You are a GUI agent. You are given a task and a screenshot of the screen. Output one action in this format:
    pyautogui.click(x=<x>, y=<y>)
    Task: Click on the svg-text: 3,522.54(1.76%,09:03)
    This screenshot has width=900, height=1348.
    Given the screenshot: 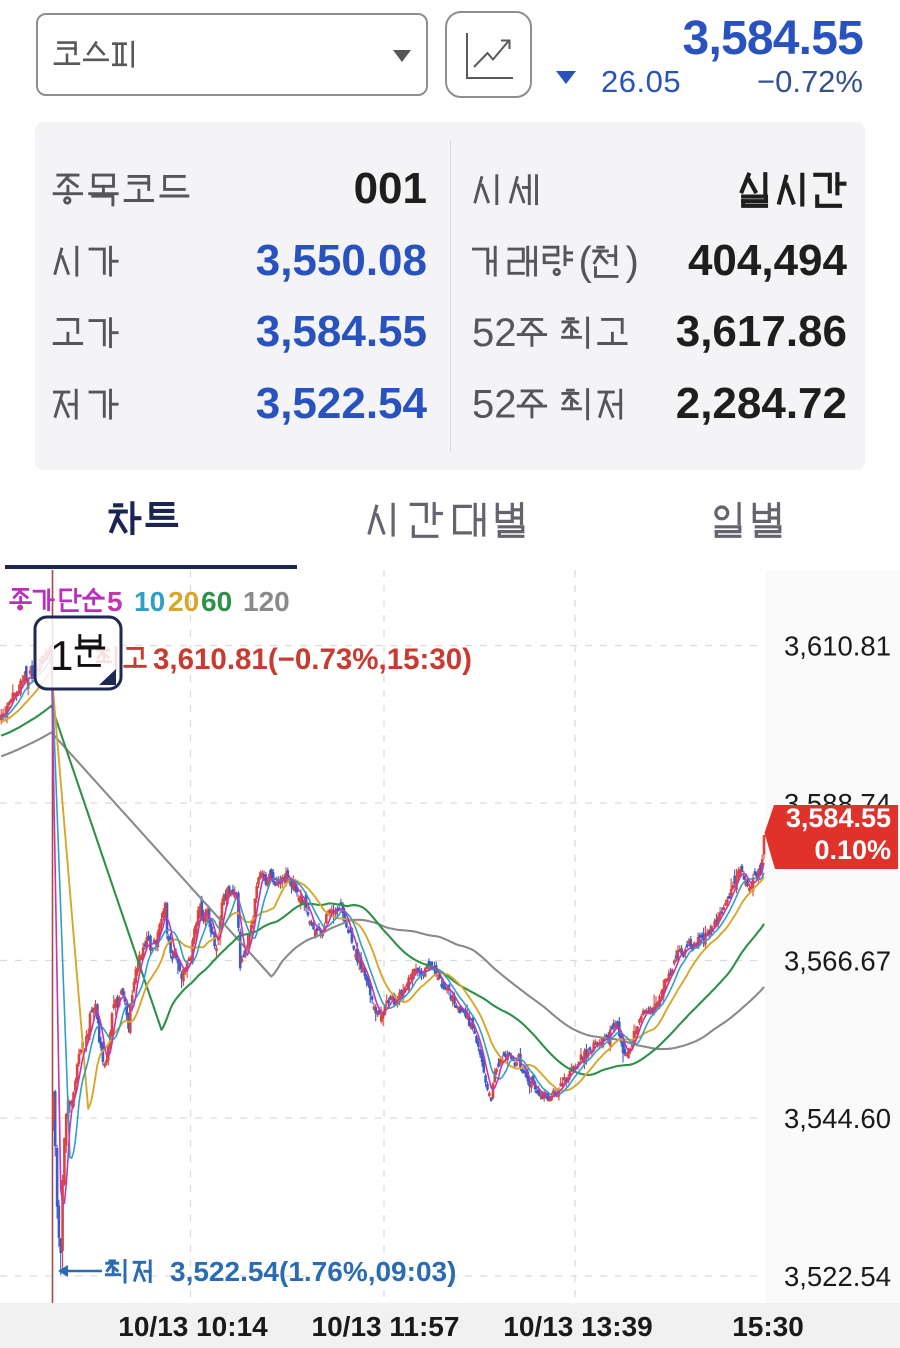 What is the action you would take?
    pyautogui.click(x=313, y=1271)
    